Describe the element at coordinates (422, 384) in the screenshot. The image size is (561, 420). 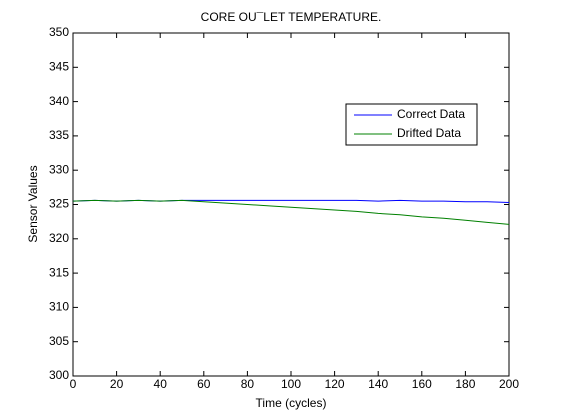
I see `x-tick-label: 160` at that location.